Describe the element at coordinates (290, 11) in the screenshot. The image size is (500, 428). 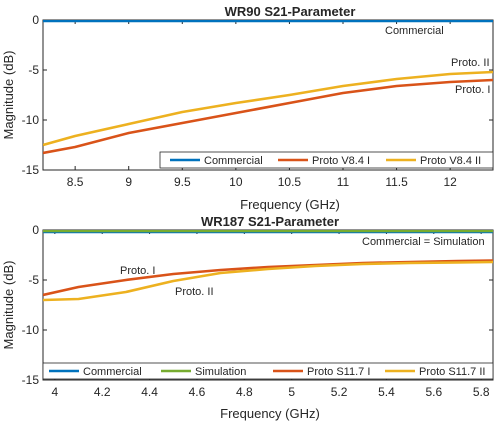
I see `chart-title: WR90 S21-Parameter` at that location.